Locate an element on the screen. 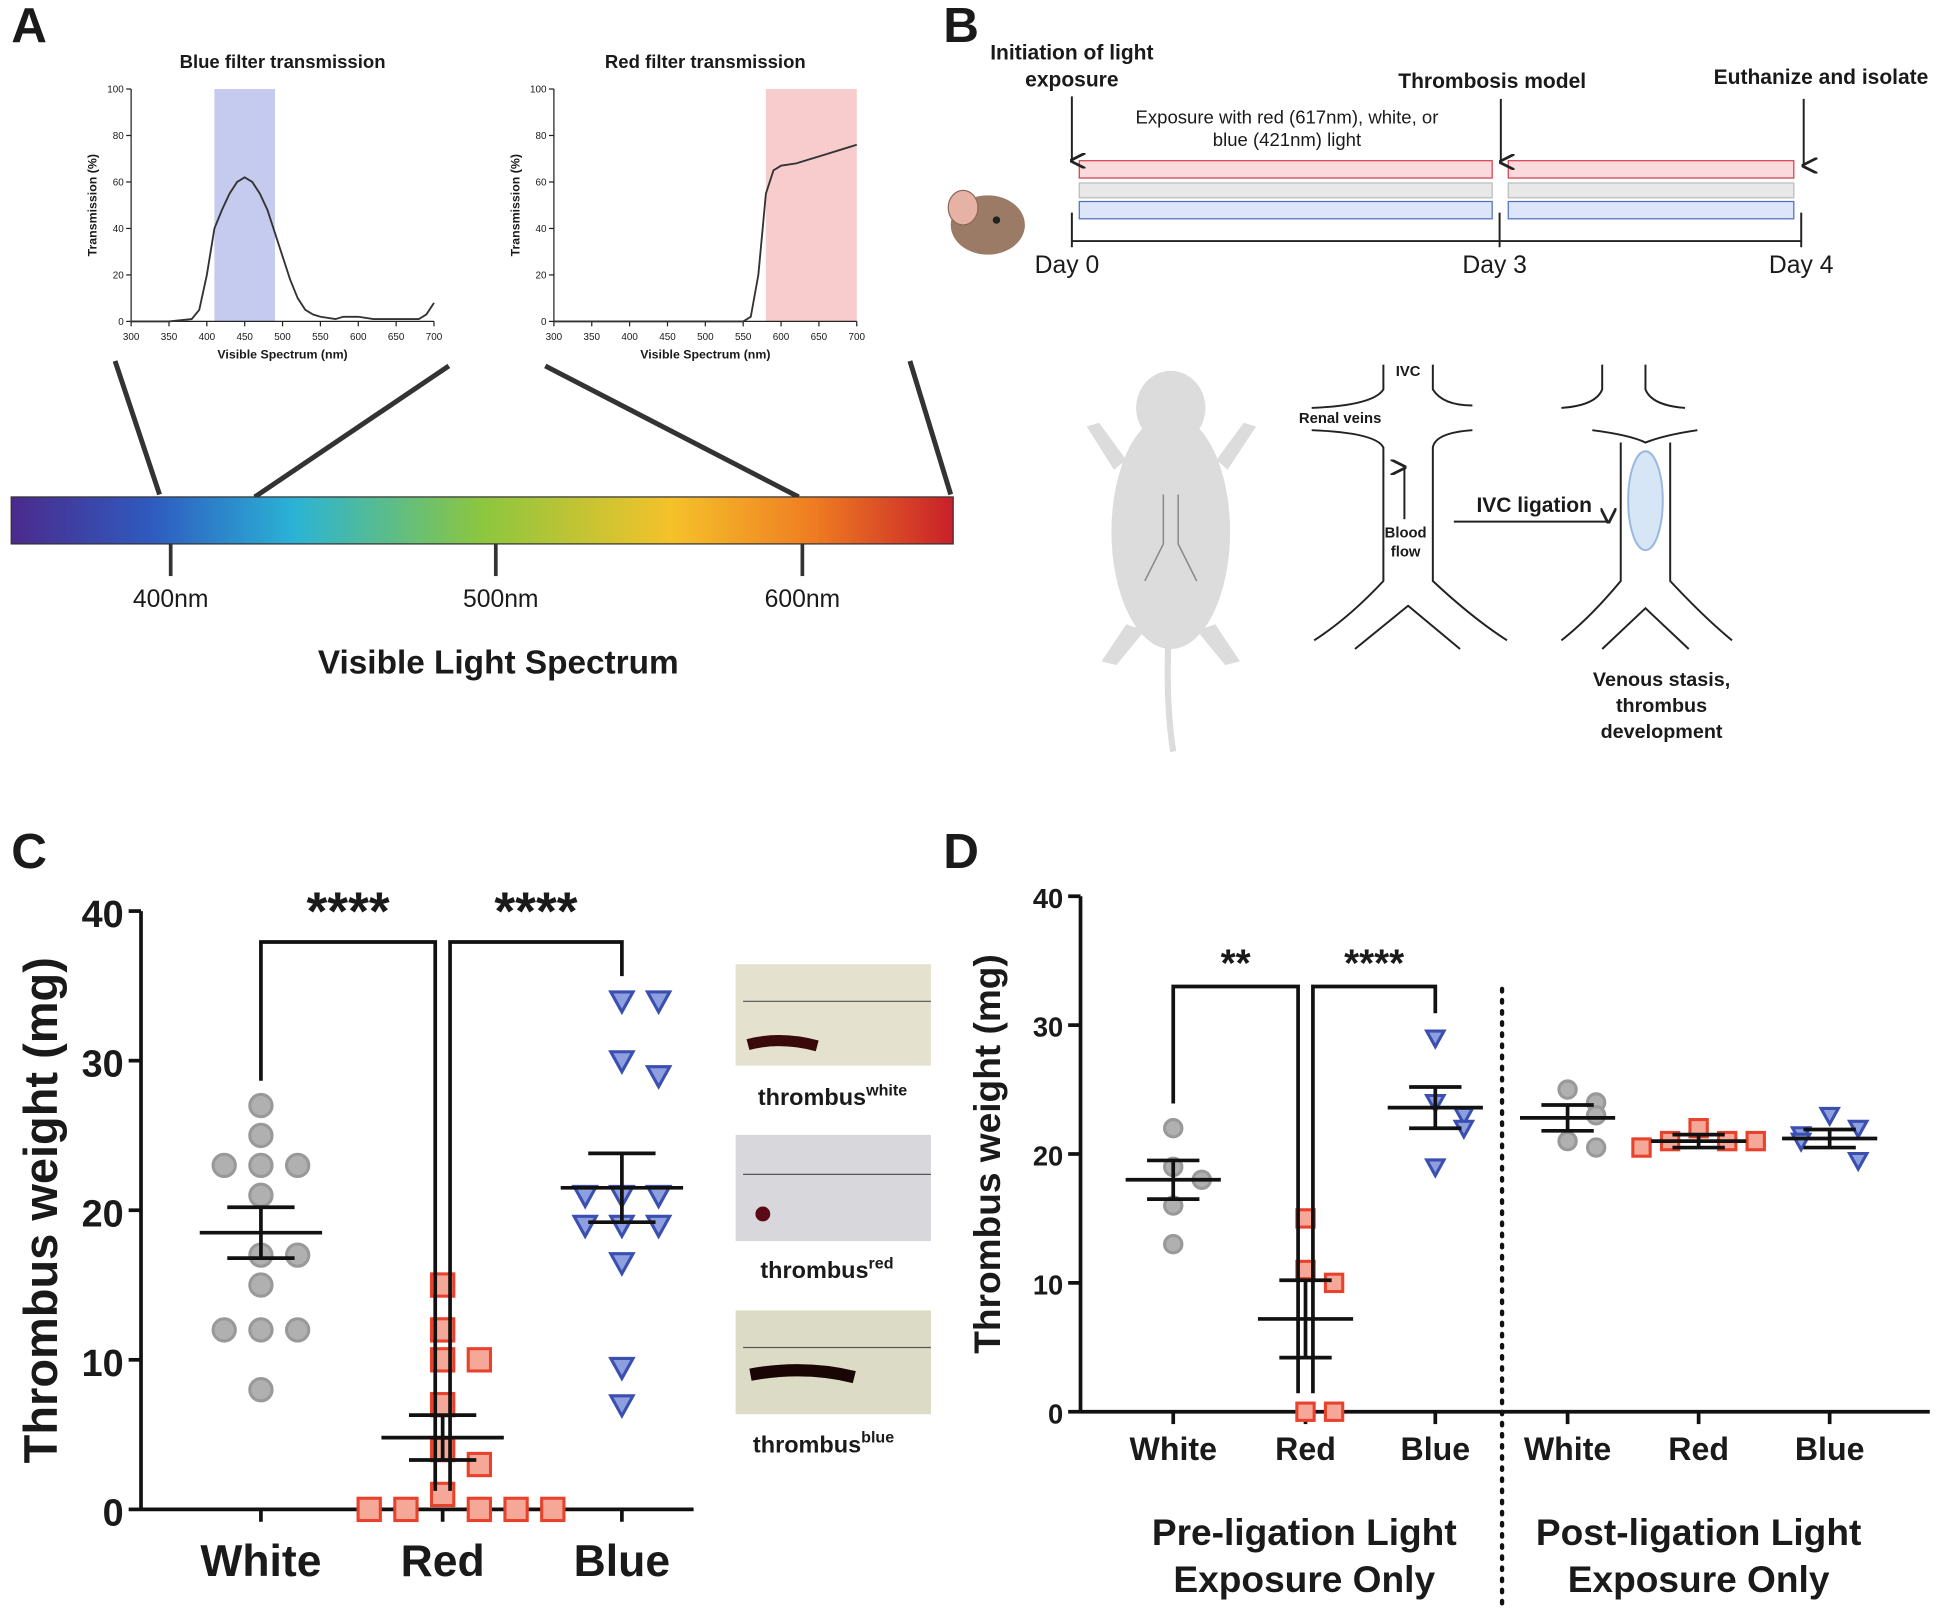  photo-label: thrombuswhite is located at coordinates (832, 1095).